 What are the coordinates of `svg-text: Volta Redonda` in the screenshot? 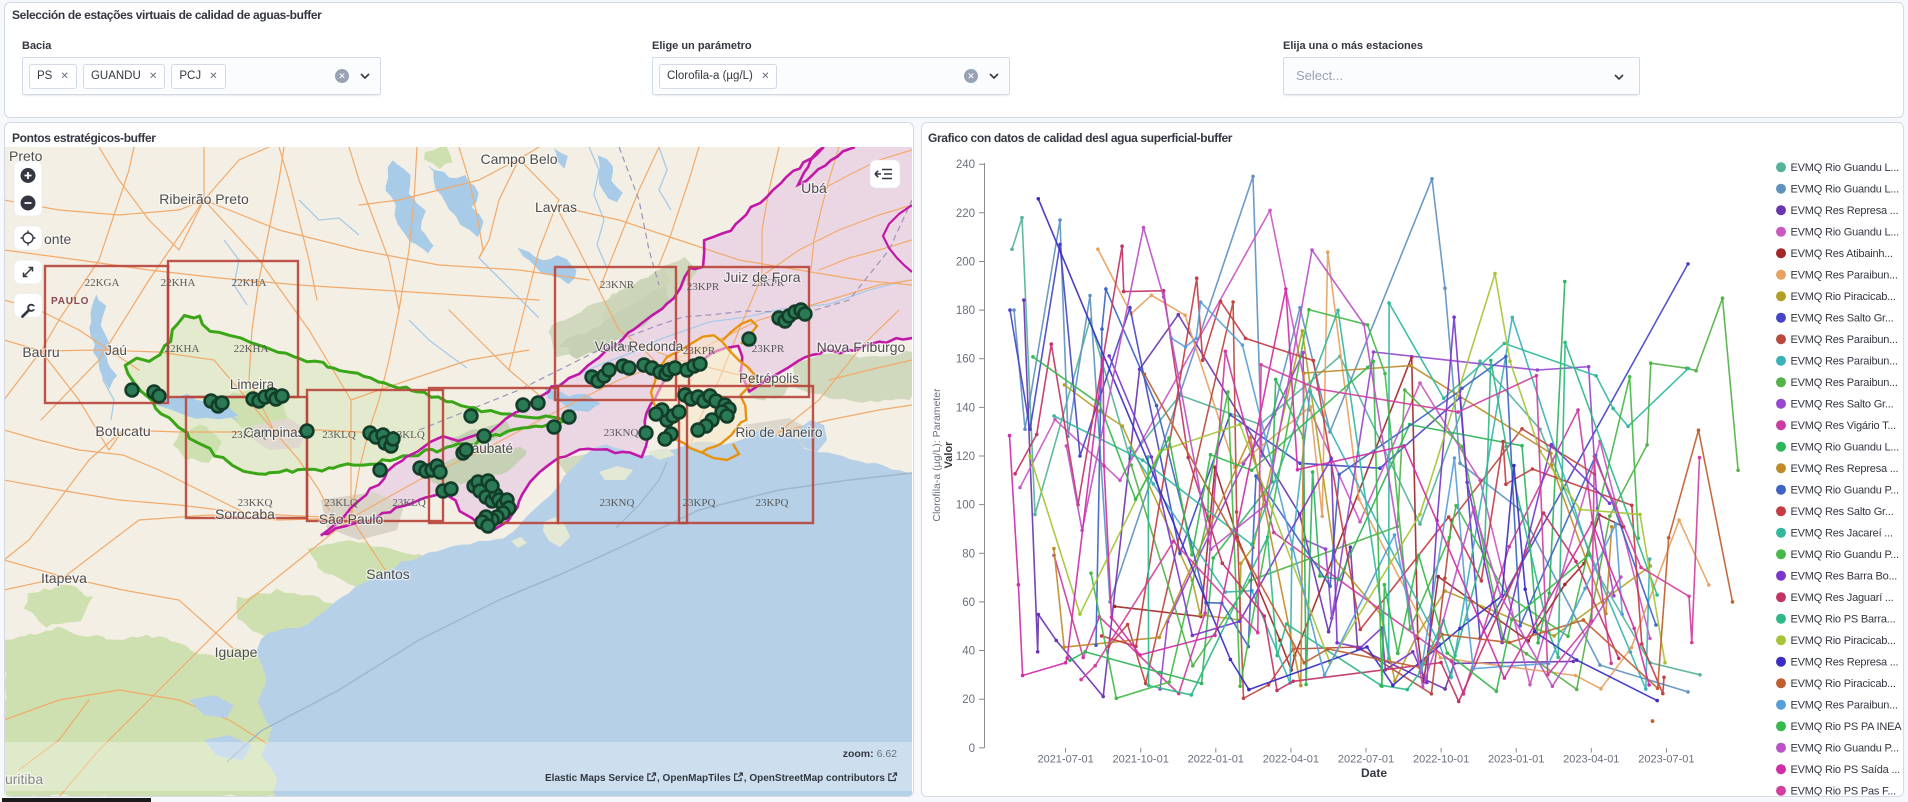 It's located at (639, 346).